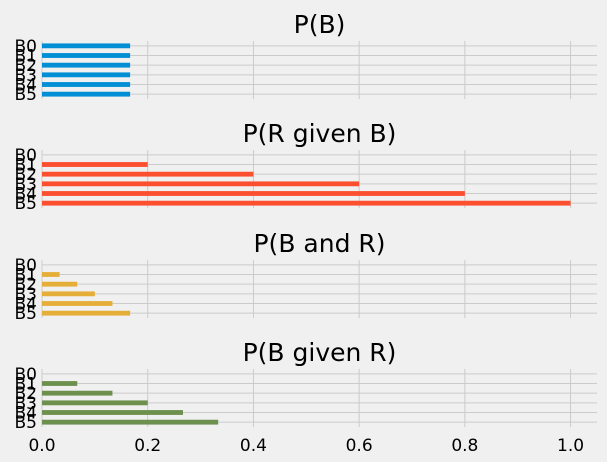  Describe the element at coordinates (147, 446) in the screenshot. I see `x-tick-label: 0.2` at that location.